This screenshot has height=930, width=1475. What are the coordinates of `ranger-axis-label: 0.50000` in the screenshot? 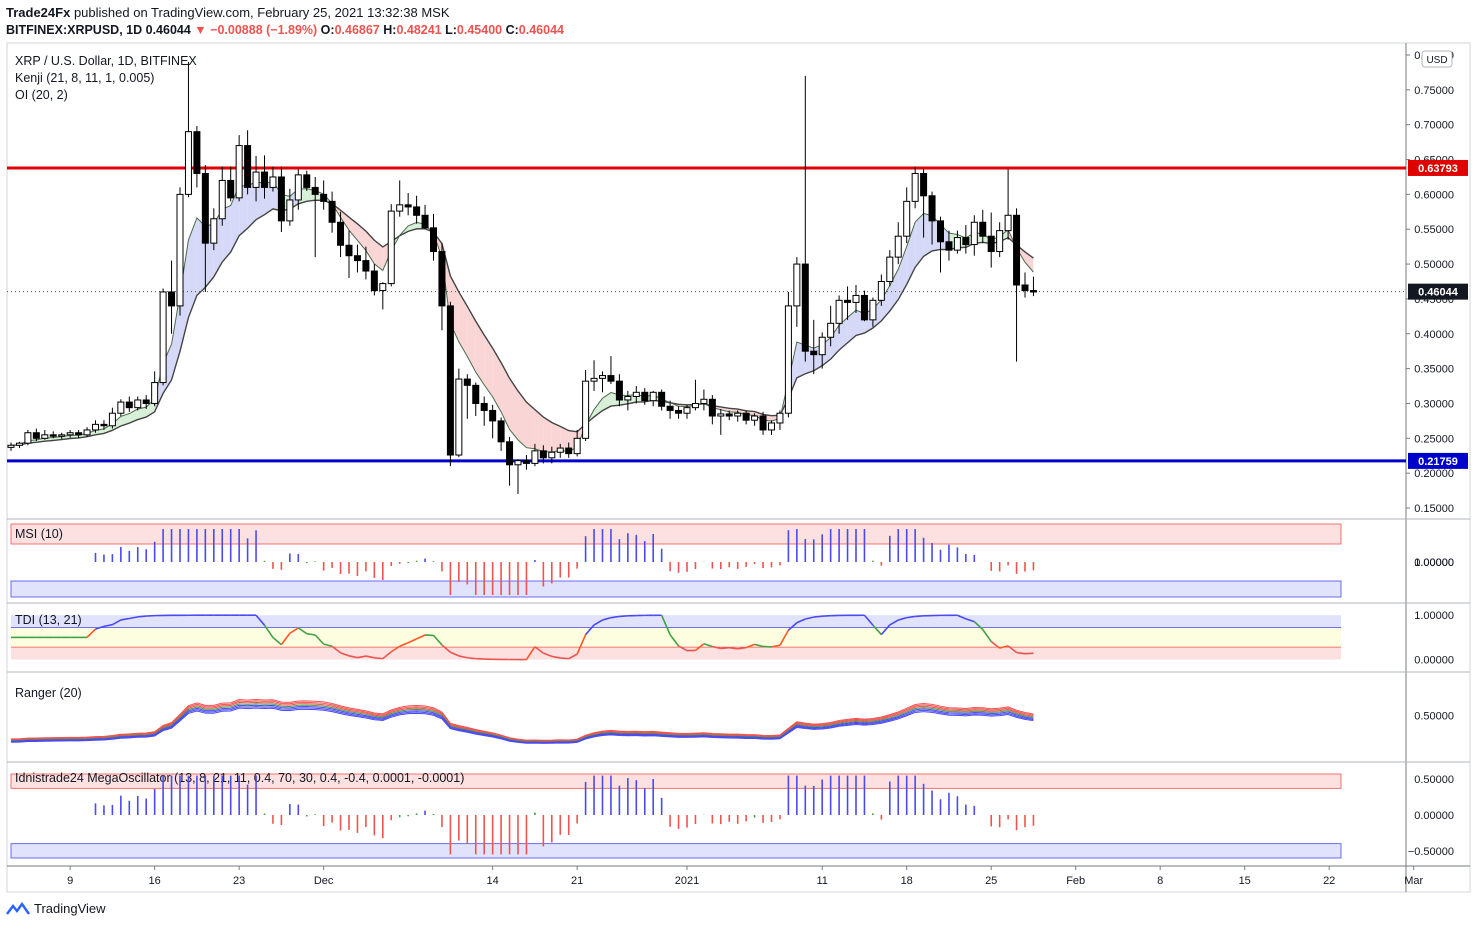 It's located at (1434, 717).